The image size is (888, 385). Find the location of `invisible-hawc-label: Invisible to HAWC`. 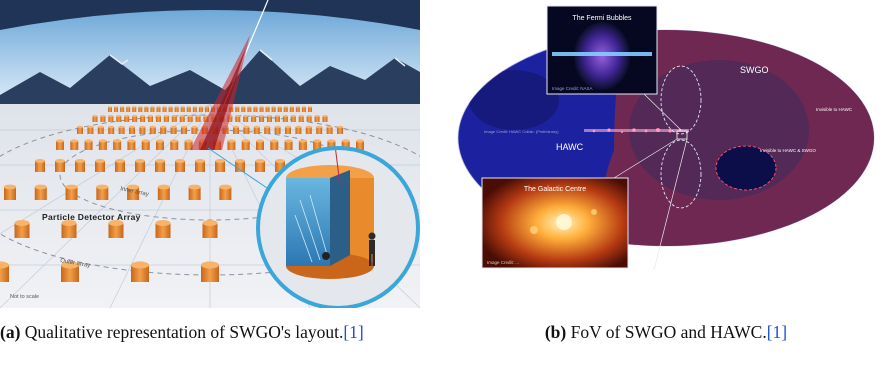

invisible-hawc-label: Invisible to HAWC is located at coordinates (834, 109).